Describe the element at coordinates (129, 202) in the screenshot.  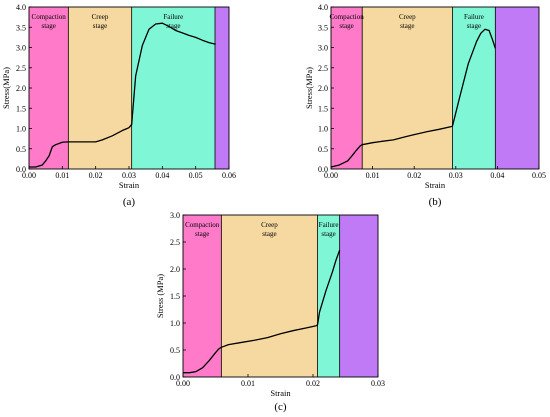
I see `panel-label: (a)` at that location.